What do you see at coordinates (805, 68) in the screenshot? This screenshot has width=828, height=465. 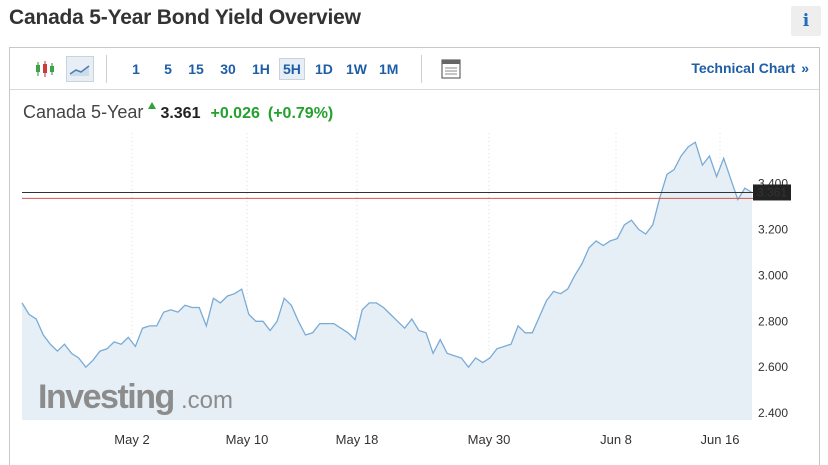 I see `double-chevron-right-icon: »` at bounding box center [805, 68].